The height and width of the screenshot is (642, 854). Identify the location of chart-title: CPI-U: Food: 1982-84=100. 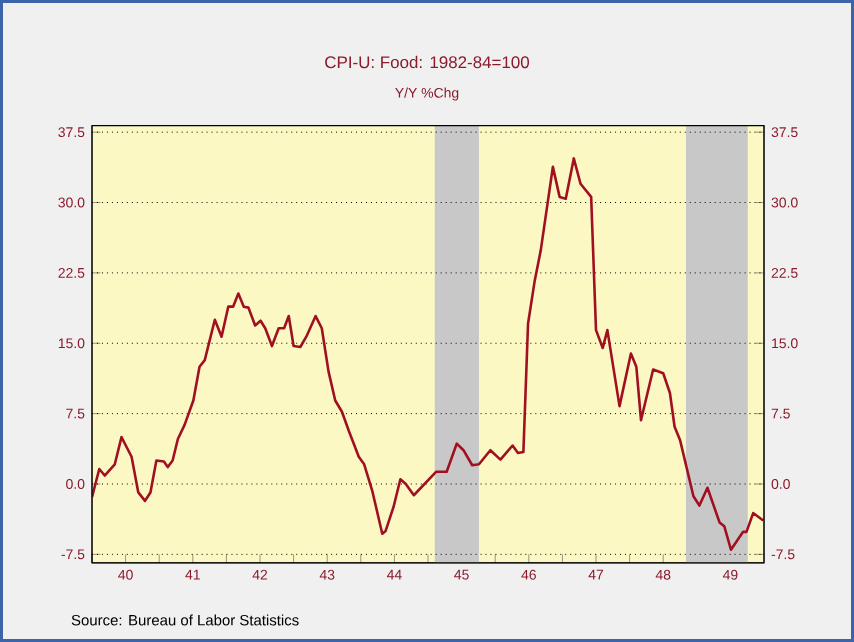
(427, 62).